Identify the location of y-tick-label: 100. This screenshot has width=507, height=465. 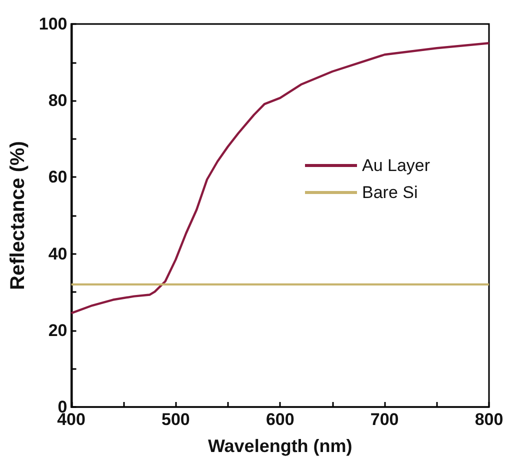
(53, 24).